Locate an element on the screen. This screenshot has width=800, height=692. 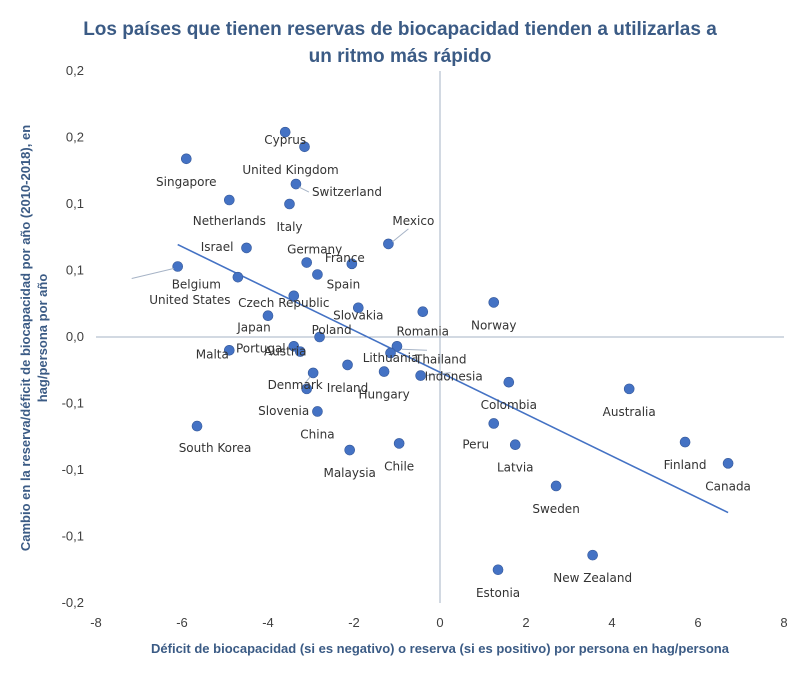
x-tick-label: -6 is located at coordinates (182, 622).